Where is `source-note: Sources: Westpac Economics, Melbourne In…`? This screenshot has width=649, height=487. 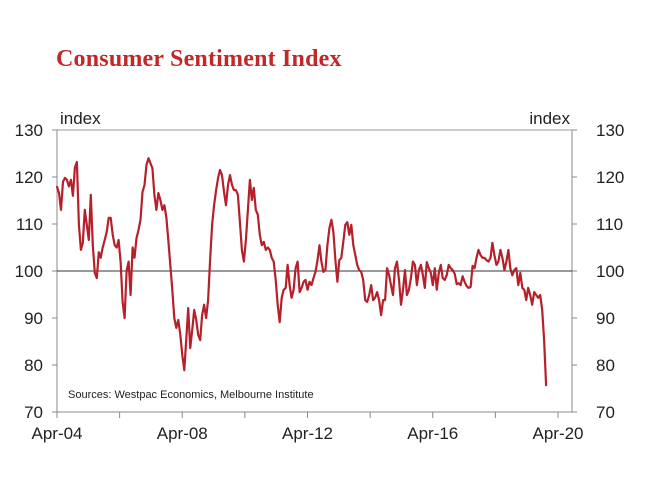 source-note: Sources: Westpac Economics, Melbourne In… is located at coordinates (191, 395).